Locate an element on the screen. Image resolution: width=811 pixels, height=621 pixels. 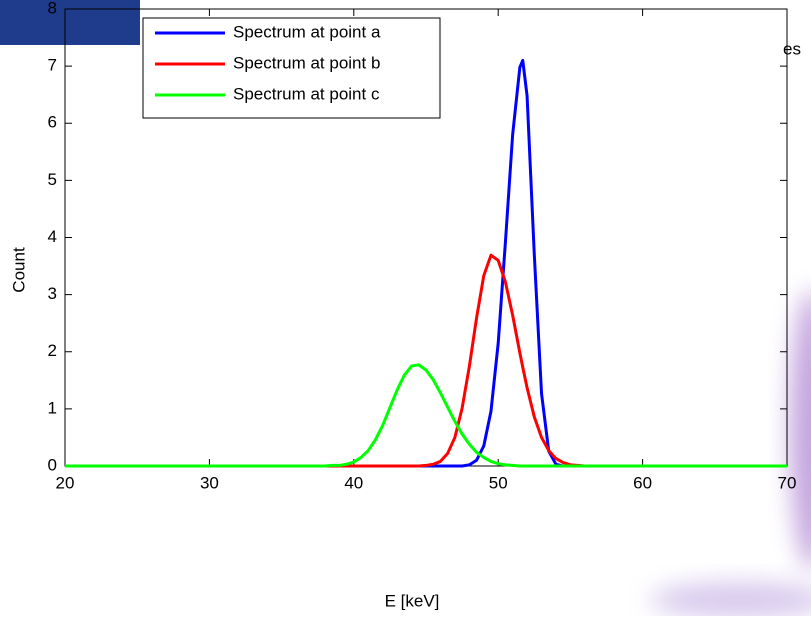
legend-label: Spectrum at point b is located at coordinates (306, 62).